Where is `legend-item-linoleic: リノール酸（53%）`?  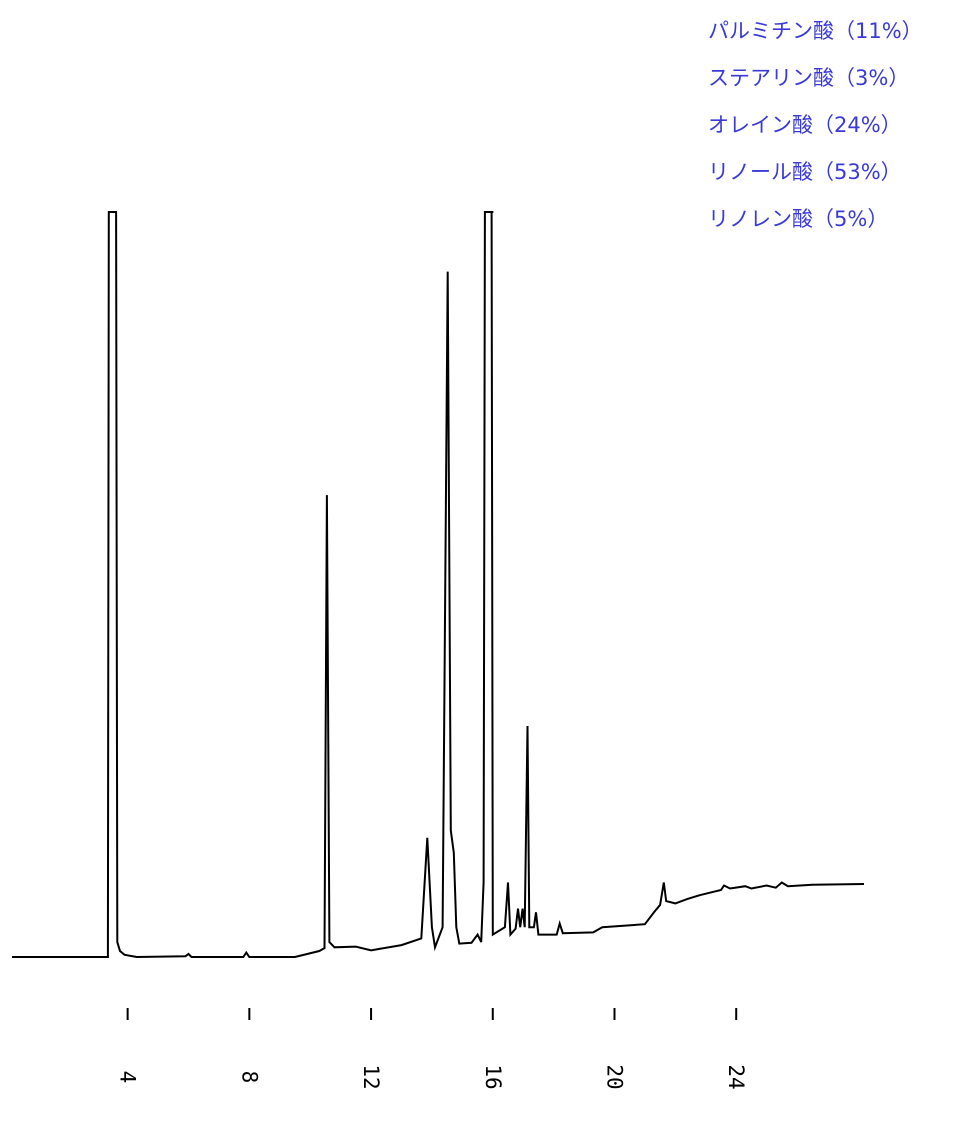 legend-item-linoleic: リノール酸（53%） is located at coordinates (805, 172).